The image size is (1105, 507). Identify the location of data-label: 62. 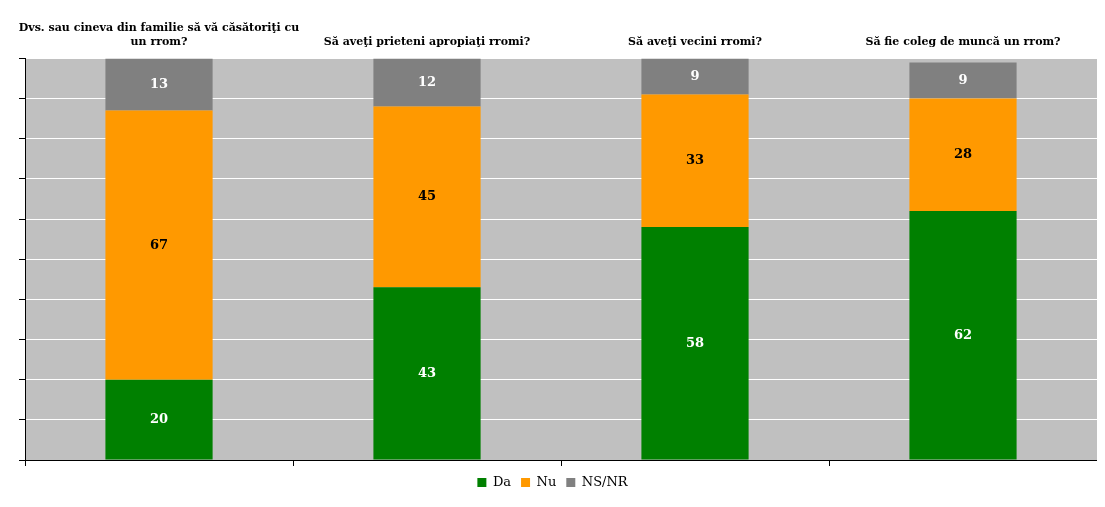
(963, 334).